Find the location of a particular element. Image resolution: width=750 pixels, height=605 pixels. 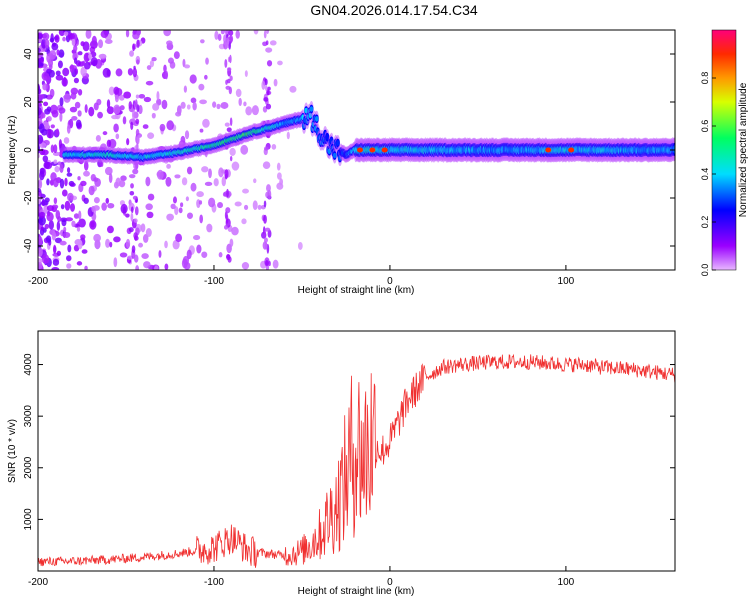

x-tick-label: 100 is located at coordinates (566, 582).